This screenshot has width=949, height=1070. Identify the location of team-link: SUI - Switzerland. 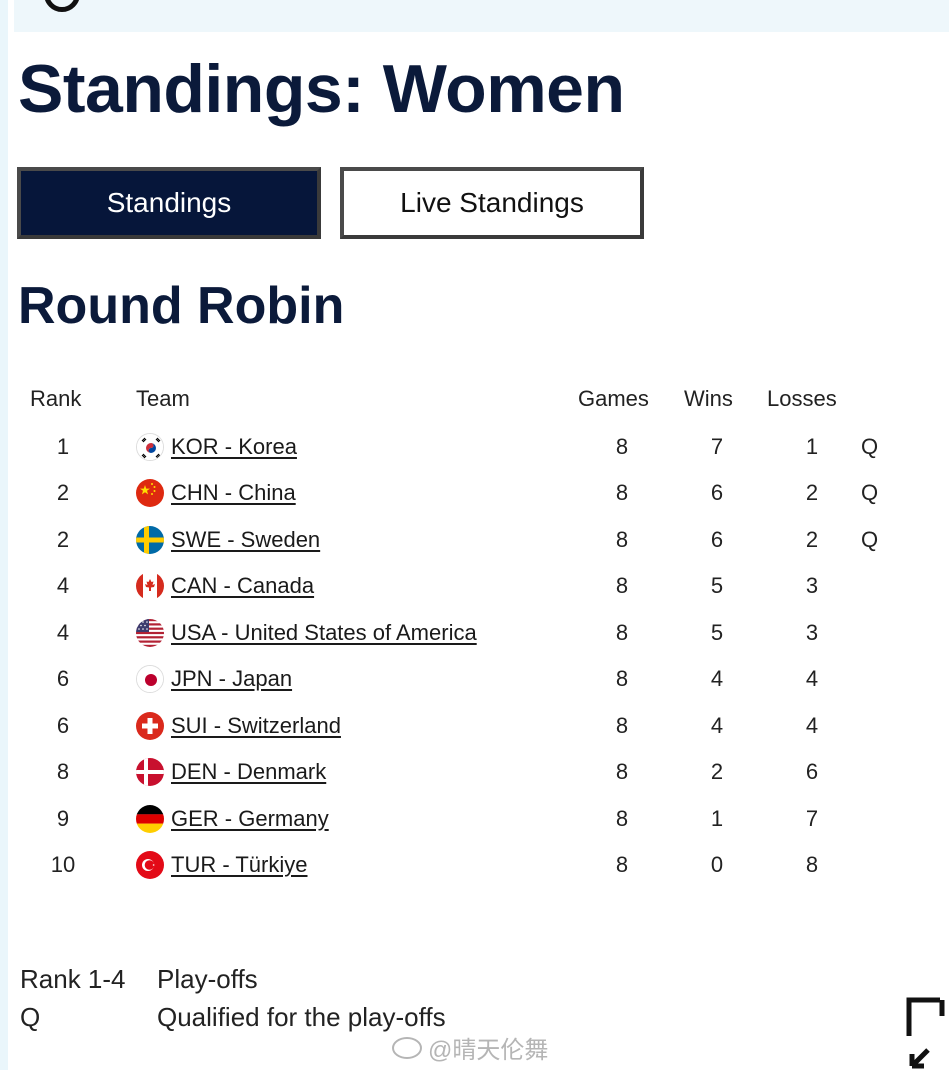
(256, 725).